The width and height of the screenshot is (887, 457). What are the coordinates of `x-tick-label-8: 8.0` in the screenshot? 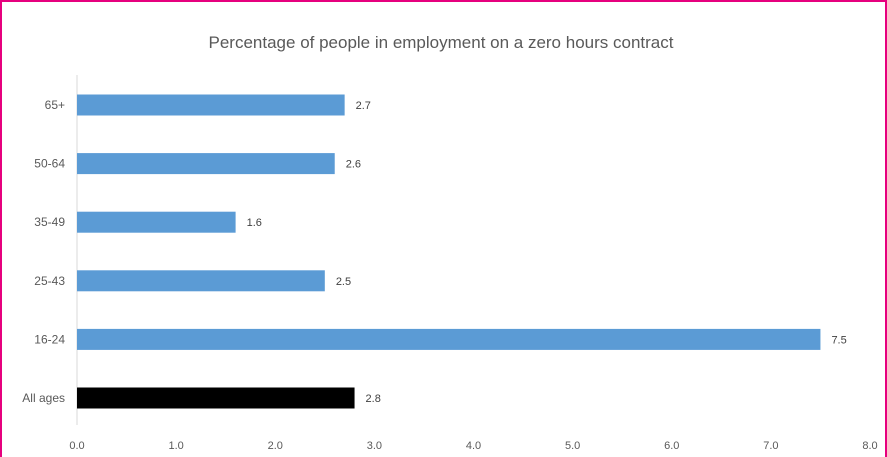 It's located at (869, 446).